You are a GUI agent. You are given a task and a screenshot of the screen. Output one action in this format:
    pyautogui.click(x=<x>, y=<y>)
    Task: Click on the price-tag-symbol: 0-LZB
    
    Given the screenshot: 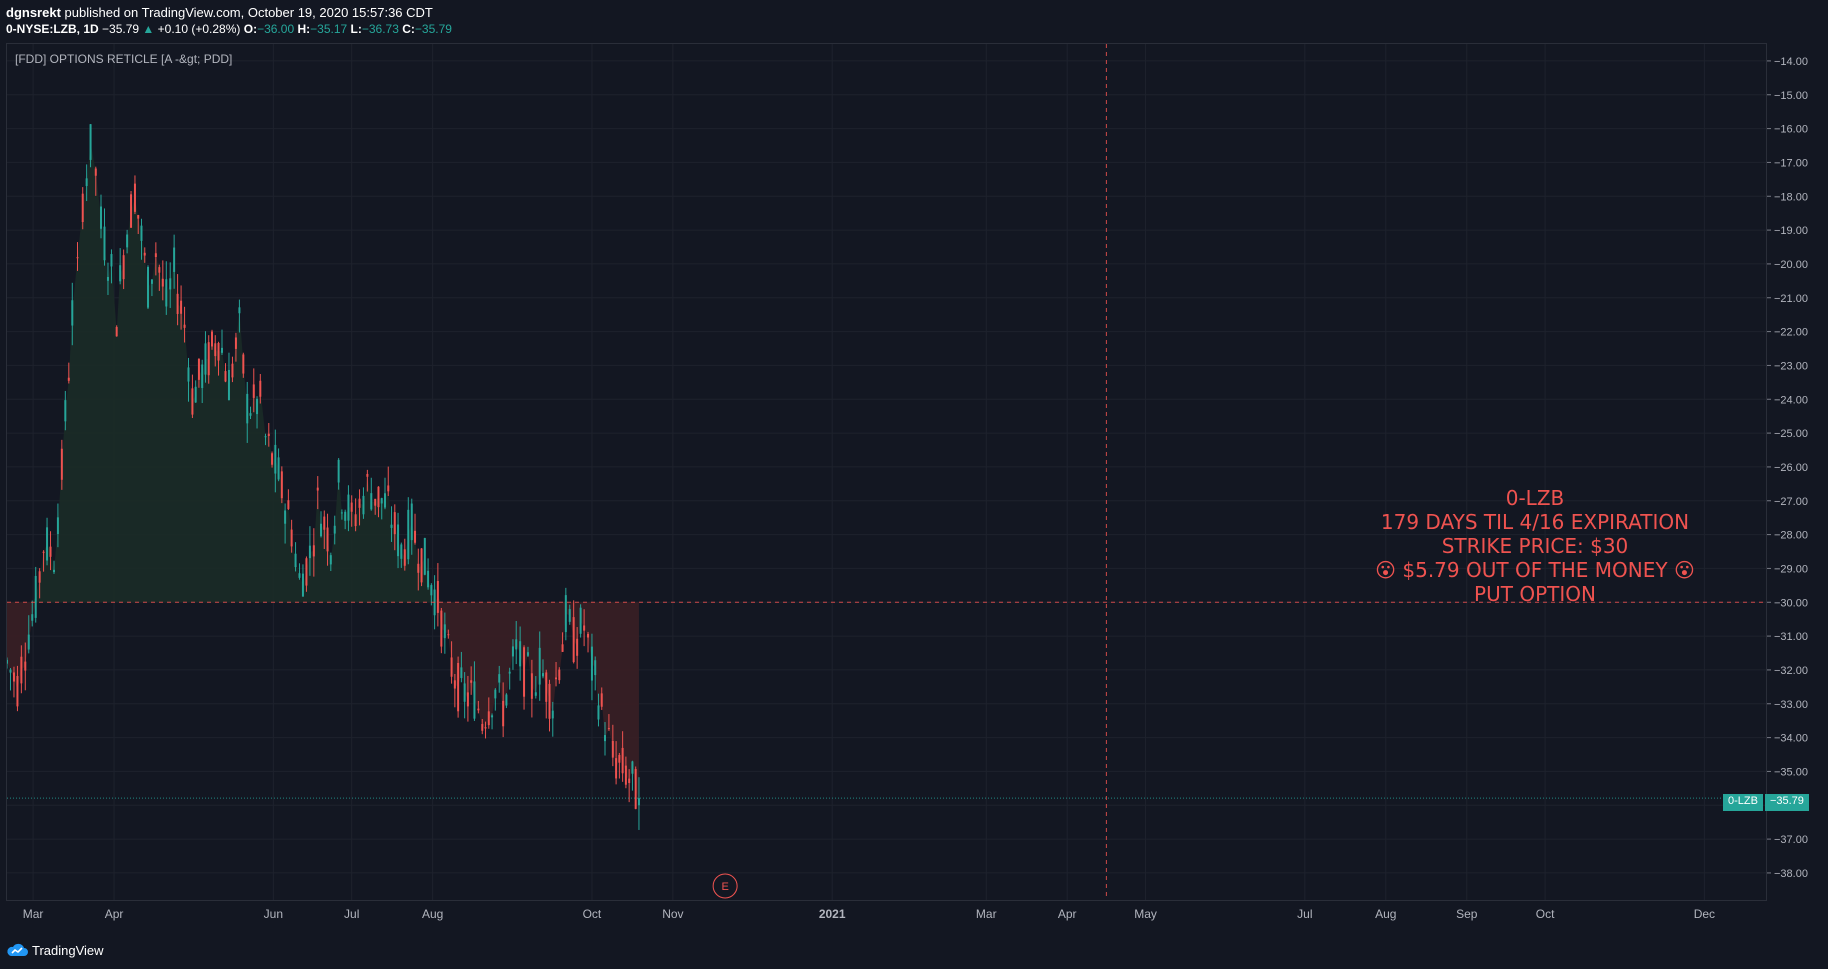 What is the action you would take?
    pyautogui.click(x=1743, y=802)
    